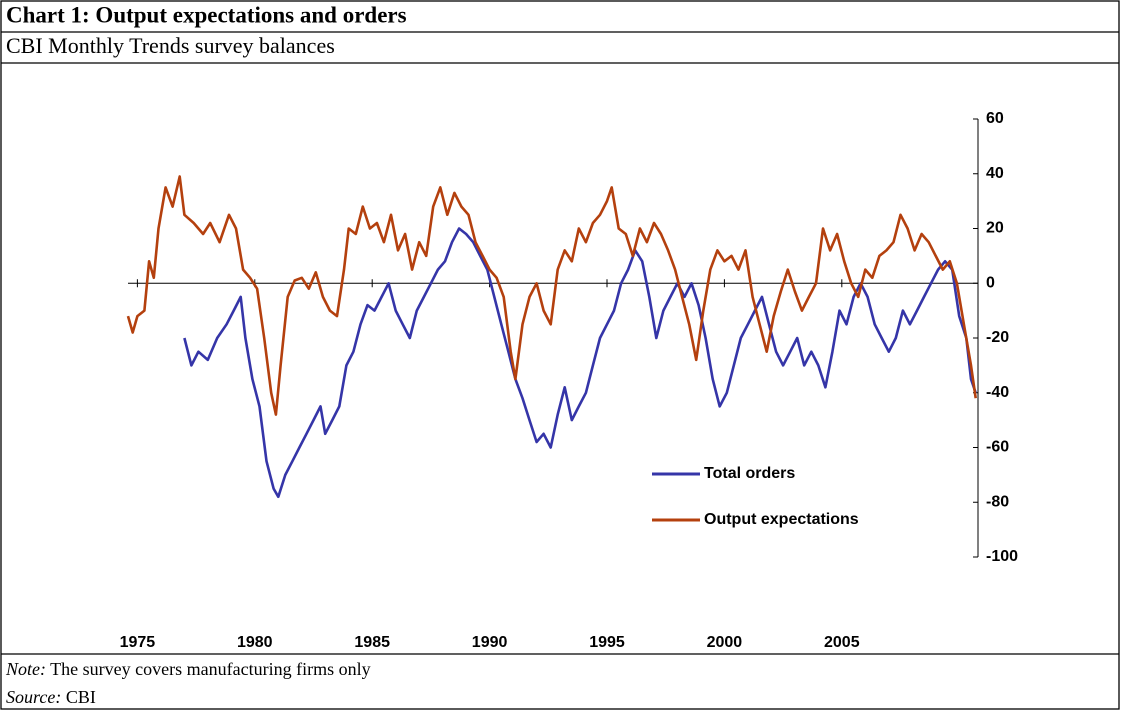 This screenshot has height=711, width=1121. Describe the element at coordinates (995, 228) in the screenshot. I see `y-tick-label: 20` at that location.